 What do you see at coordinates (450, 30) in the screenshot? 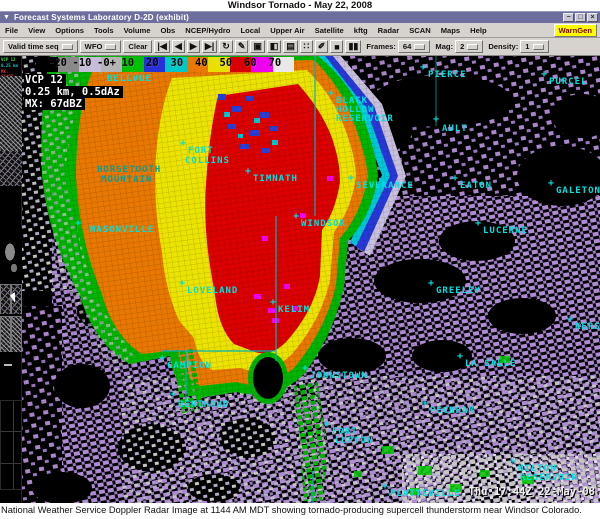
I see `menu-maps: Maps` at bounding box center [450, 30].